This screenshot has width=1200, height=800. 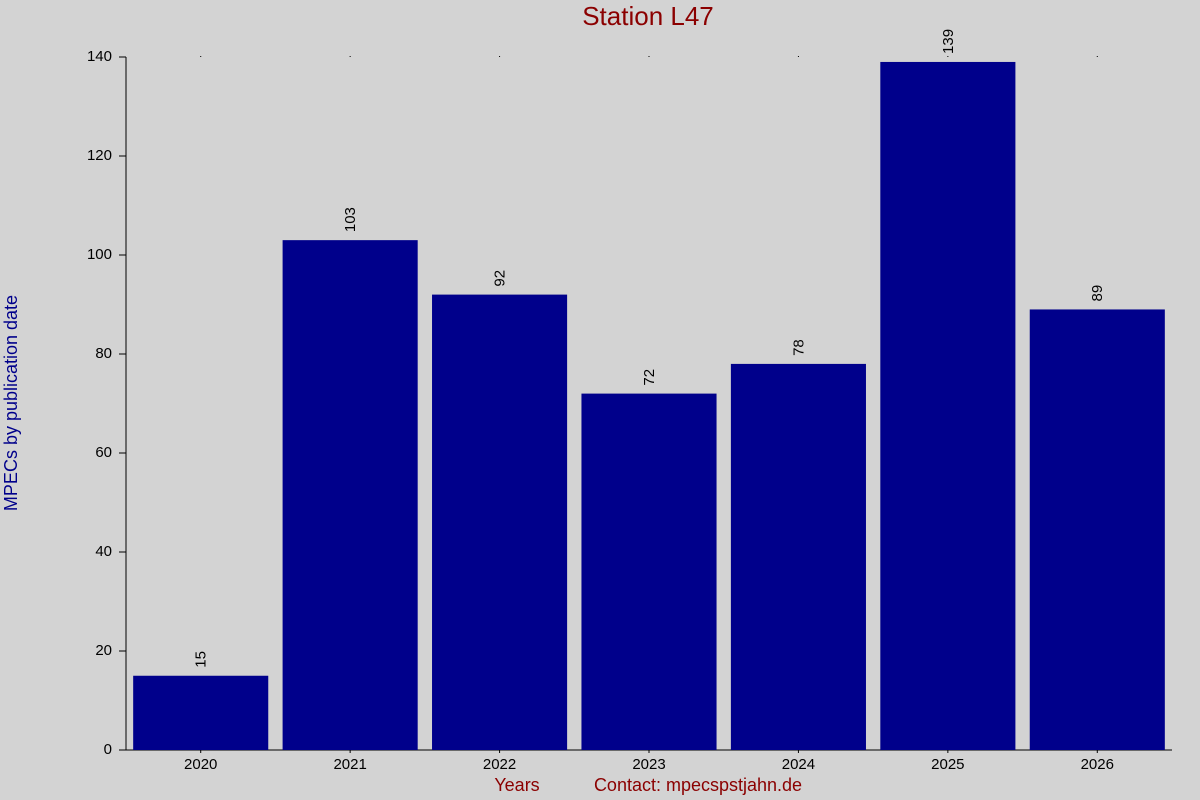 What do you see at coordinates (201, 659) in the screenshot?
I see `value-label: 15` at bounding box center [201, 659].